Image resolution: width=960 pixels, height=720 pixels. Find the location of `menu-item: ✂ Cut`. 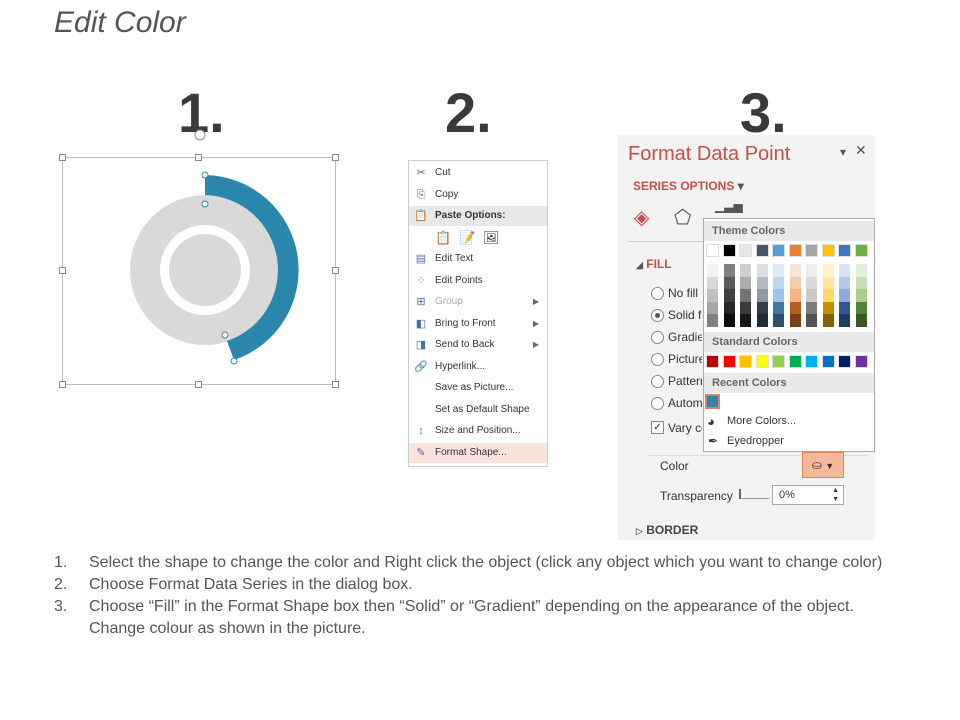

menu-item: ✂ Cut is located at coordinates (478, 173).